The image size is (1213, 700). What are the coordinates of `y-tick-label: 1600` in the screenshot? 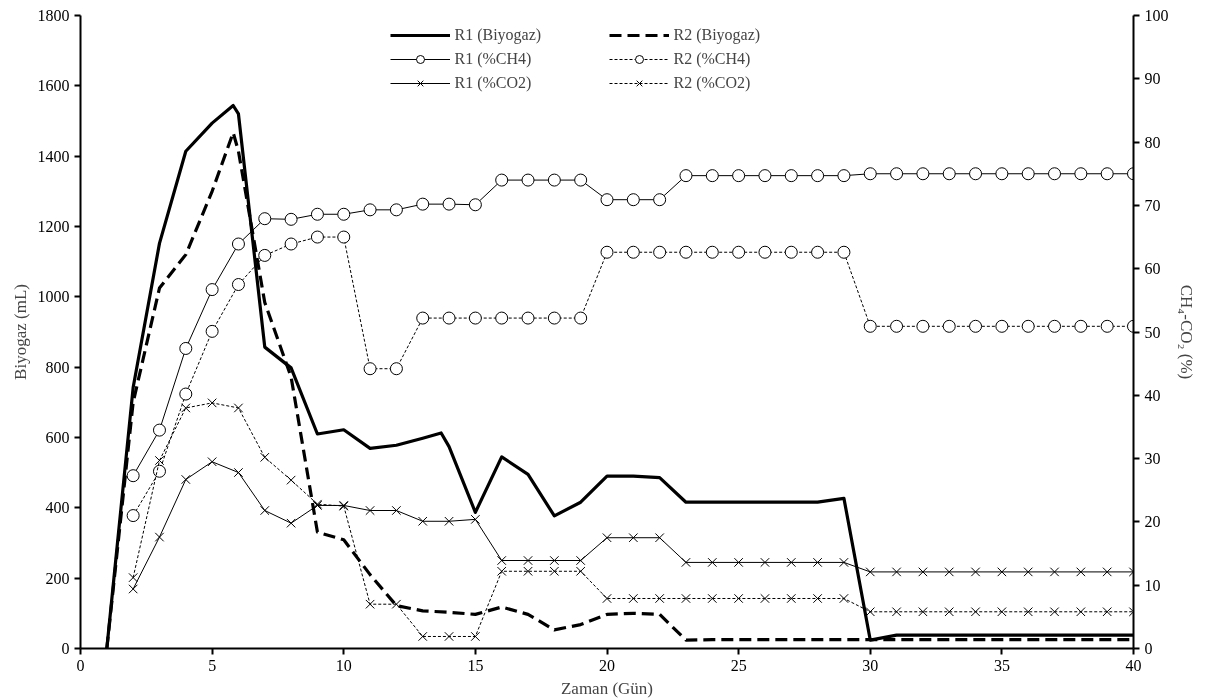 It's located at (53, 86).